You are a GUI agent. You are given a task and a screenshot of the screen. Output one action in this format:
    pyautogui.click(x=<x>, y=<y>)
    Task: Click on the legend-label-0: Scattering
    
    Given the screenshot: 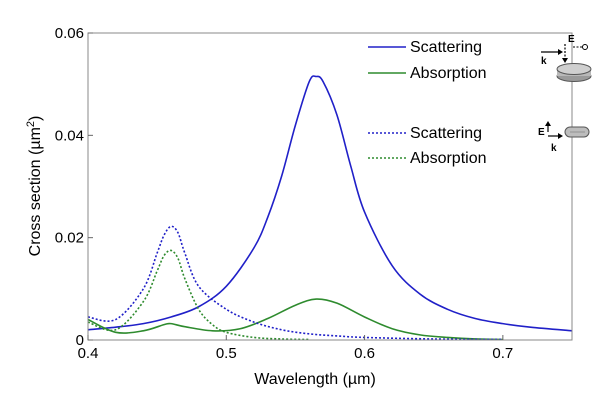 What is the action you would take?
    pyautogui.click(x=446, y=47)
    